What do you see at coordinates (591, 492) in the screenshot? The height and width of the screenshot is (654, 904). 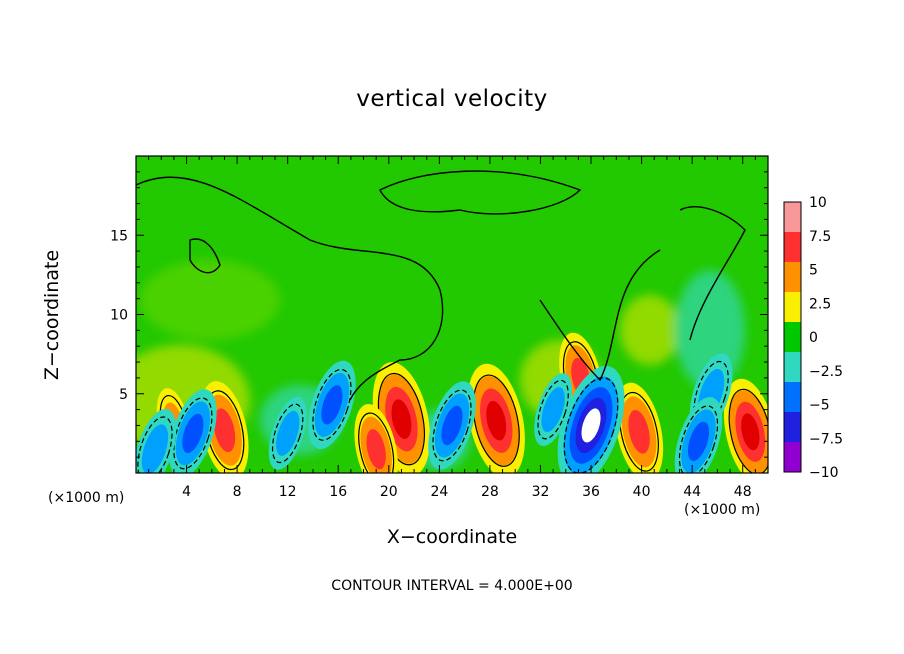 I see `x-tick-label: 36` at bounding box center [591, 492].